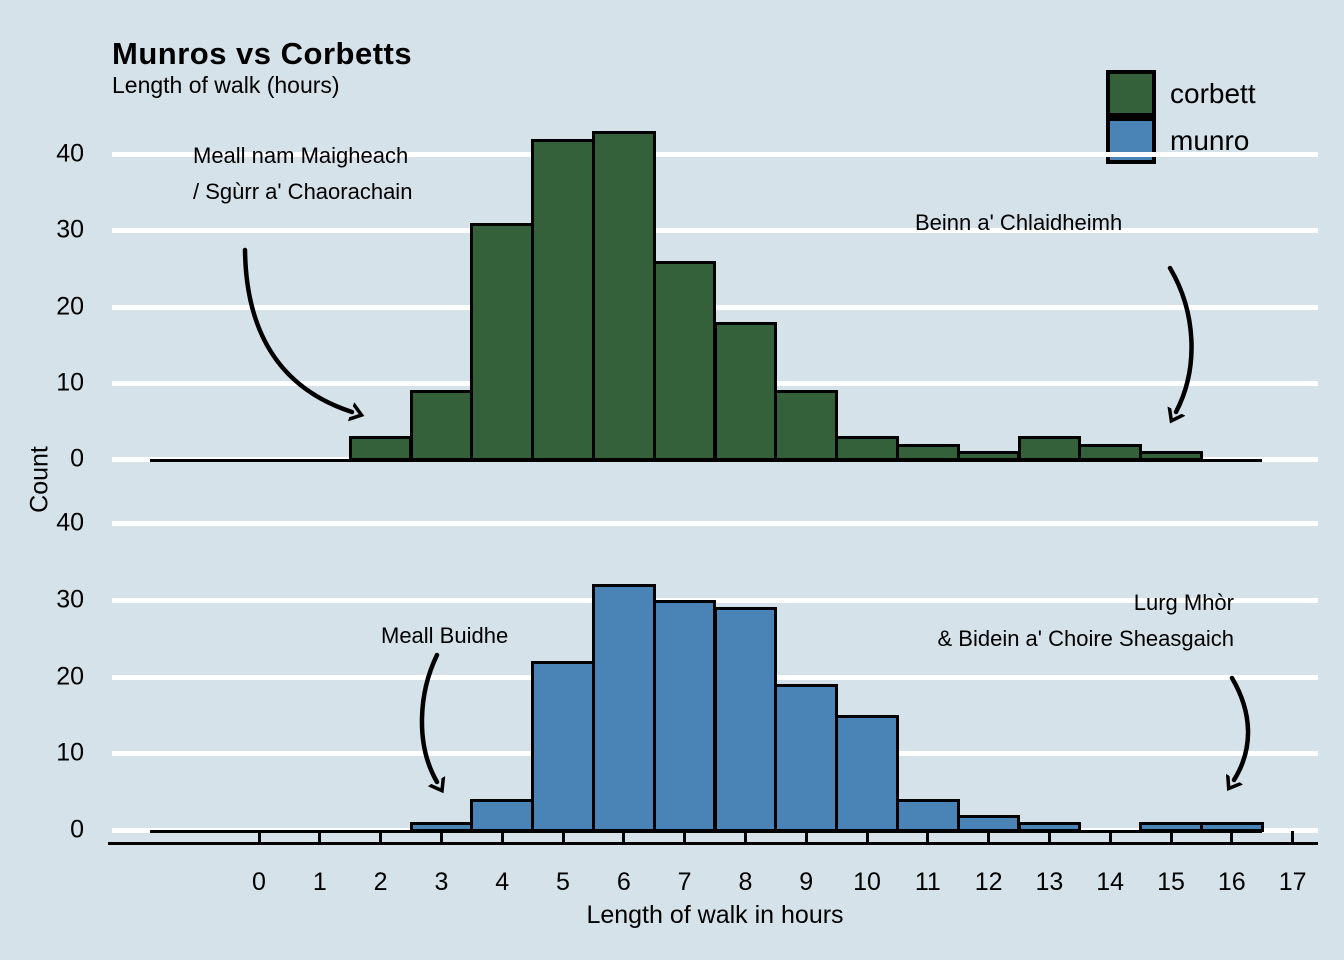 This screenshot has height=960, width=1344. I want to click on x-tick-label: 1, so click(319, 882).